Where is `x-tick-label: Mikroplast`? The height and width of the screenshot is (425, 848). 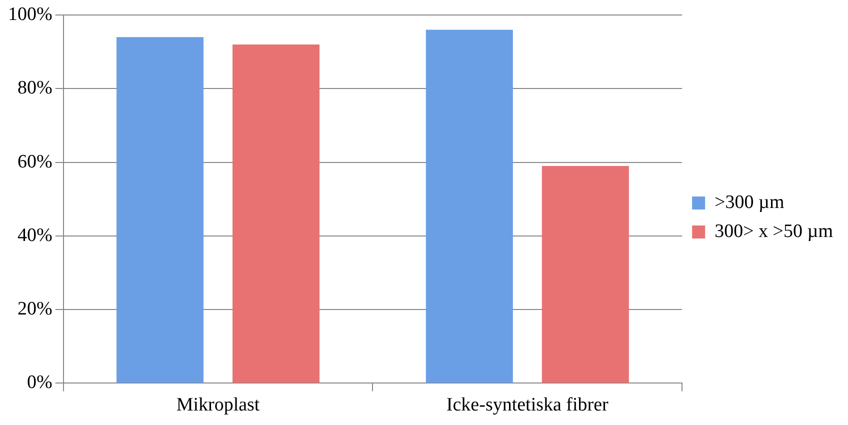 x-tick-label: Mikroplast is located at coordinates (218, 405).